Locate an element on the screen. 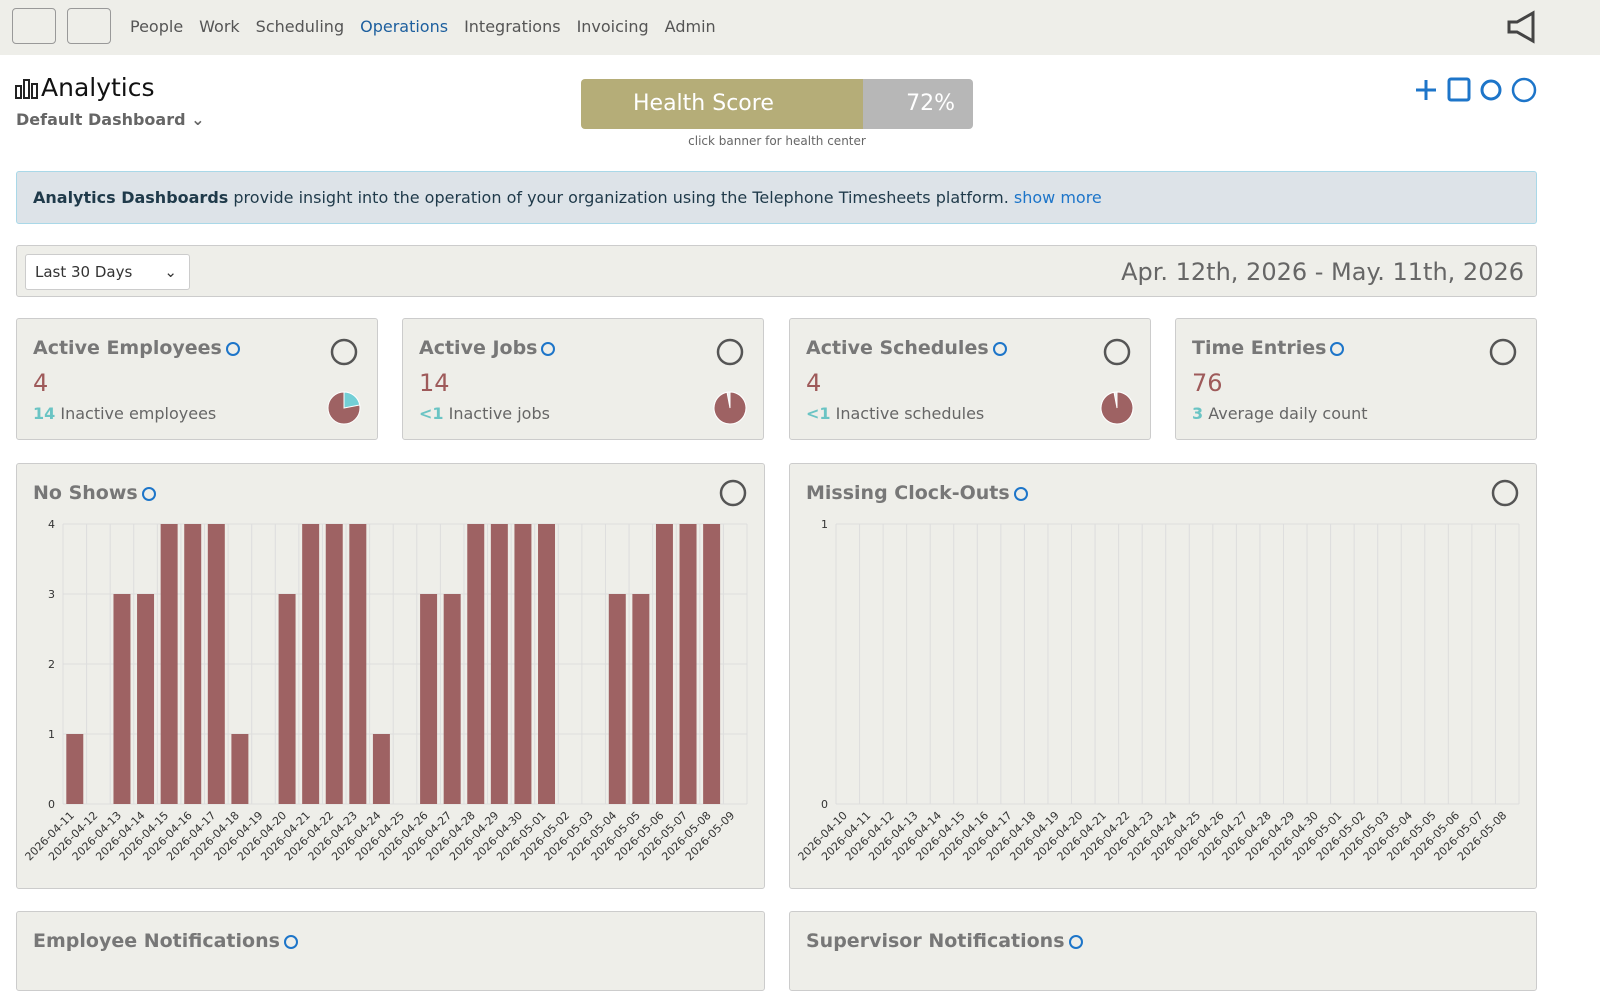  toolbar is located at coordinates (1476, 90).